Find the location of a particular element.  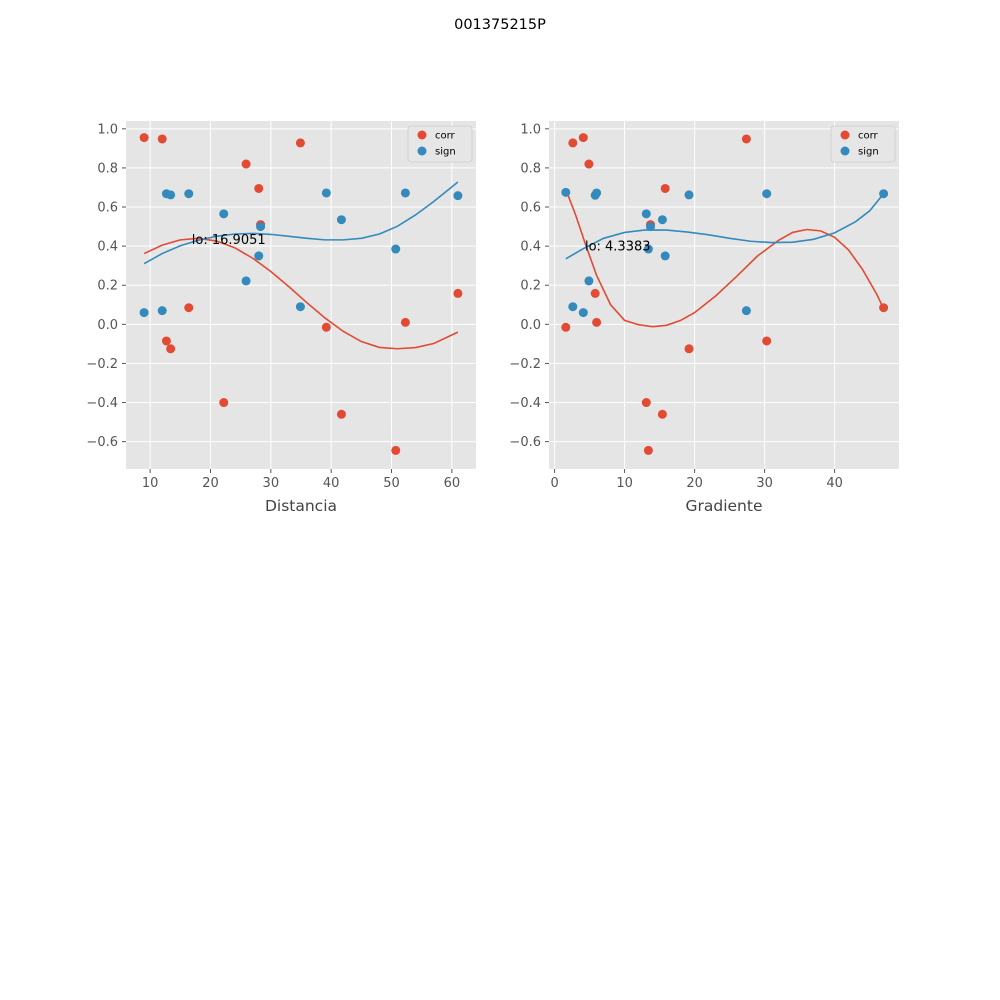

x-tick-label: 50 is located at coordinates (391, 483).